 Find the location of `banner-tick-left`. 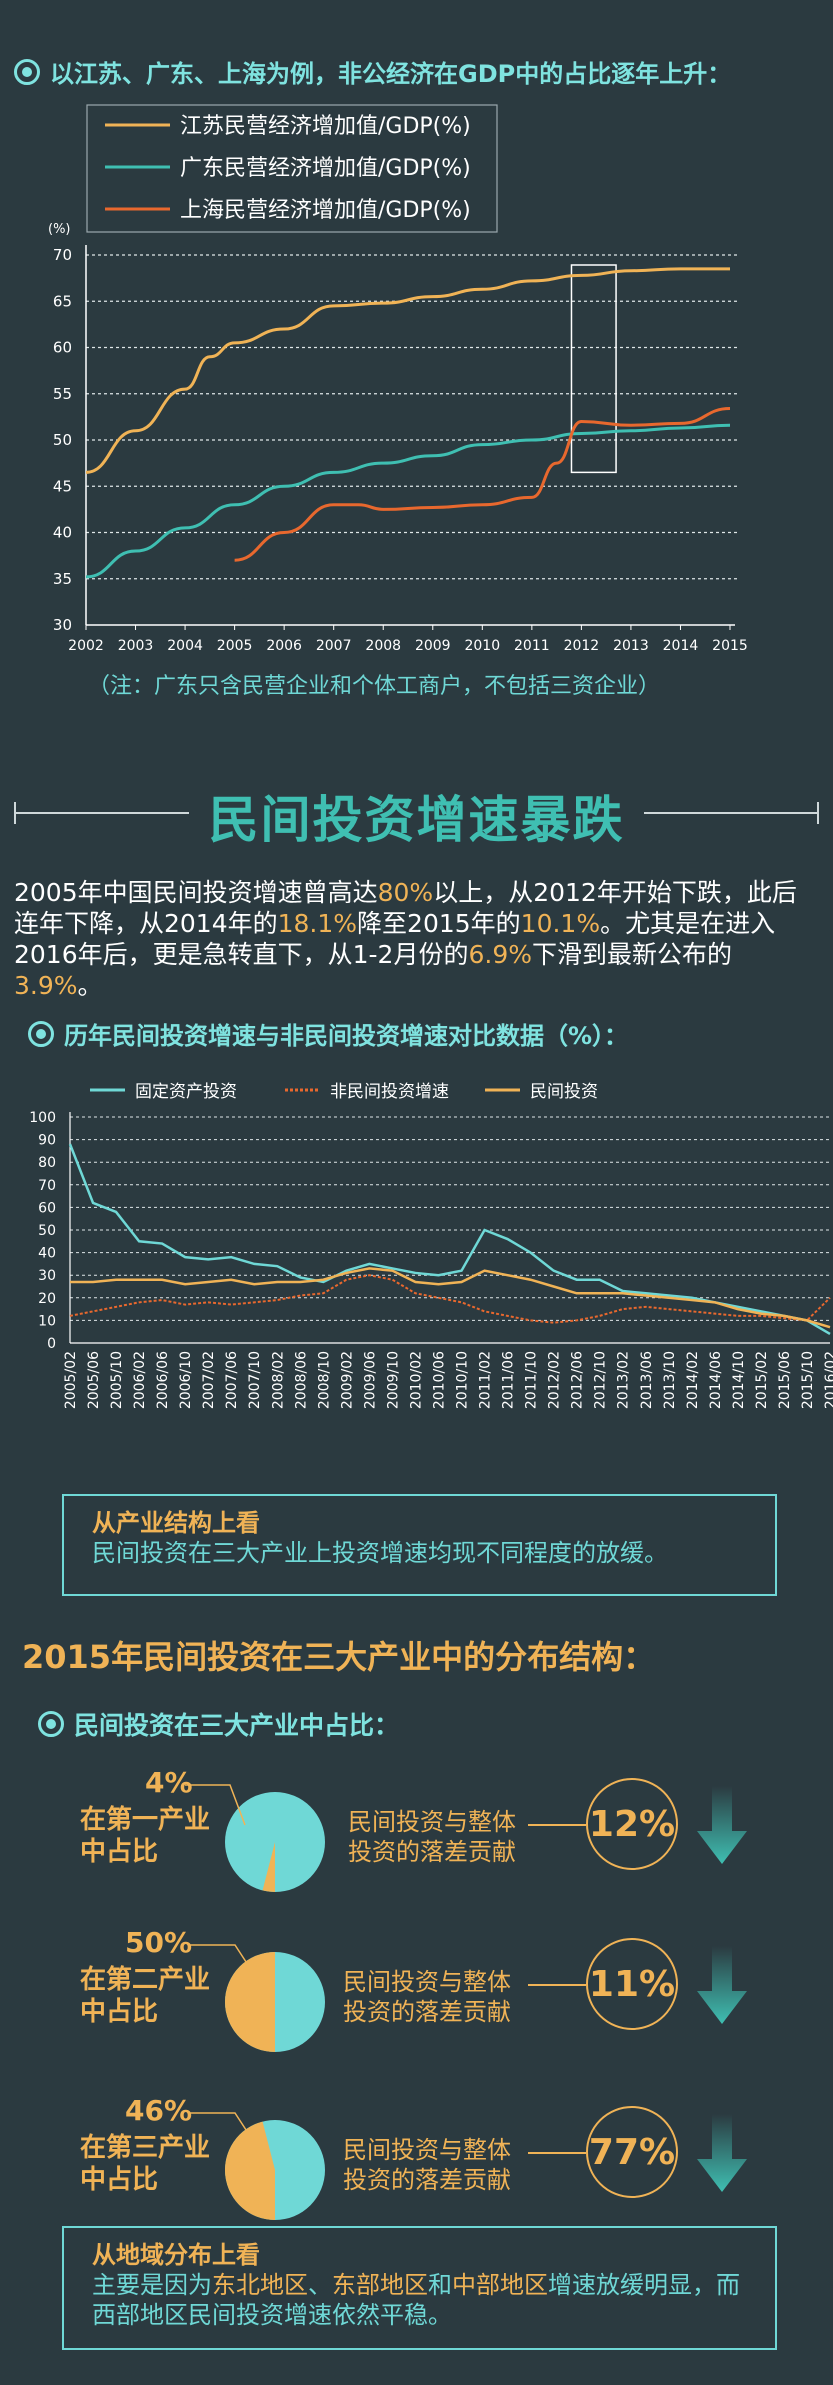

banner-tick-left is located at coordinates (15, 813).